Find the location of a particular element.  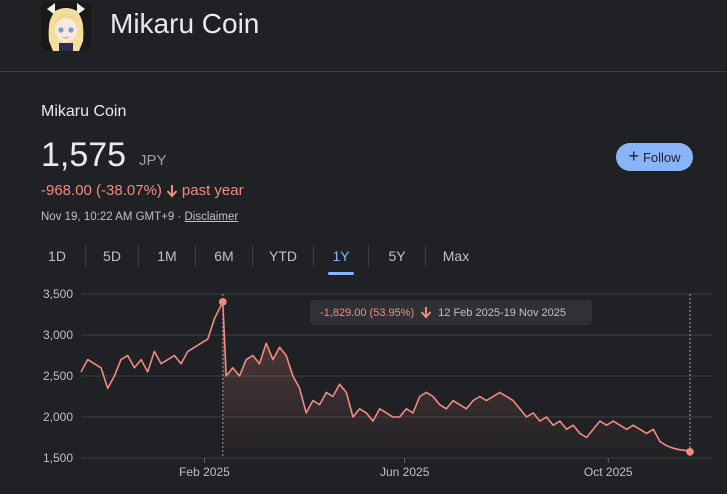

x-tick-label: Feb 2025 is located at coordinates (204, 472).